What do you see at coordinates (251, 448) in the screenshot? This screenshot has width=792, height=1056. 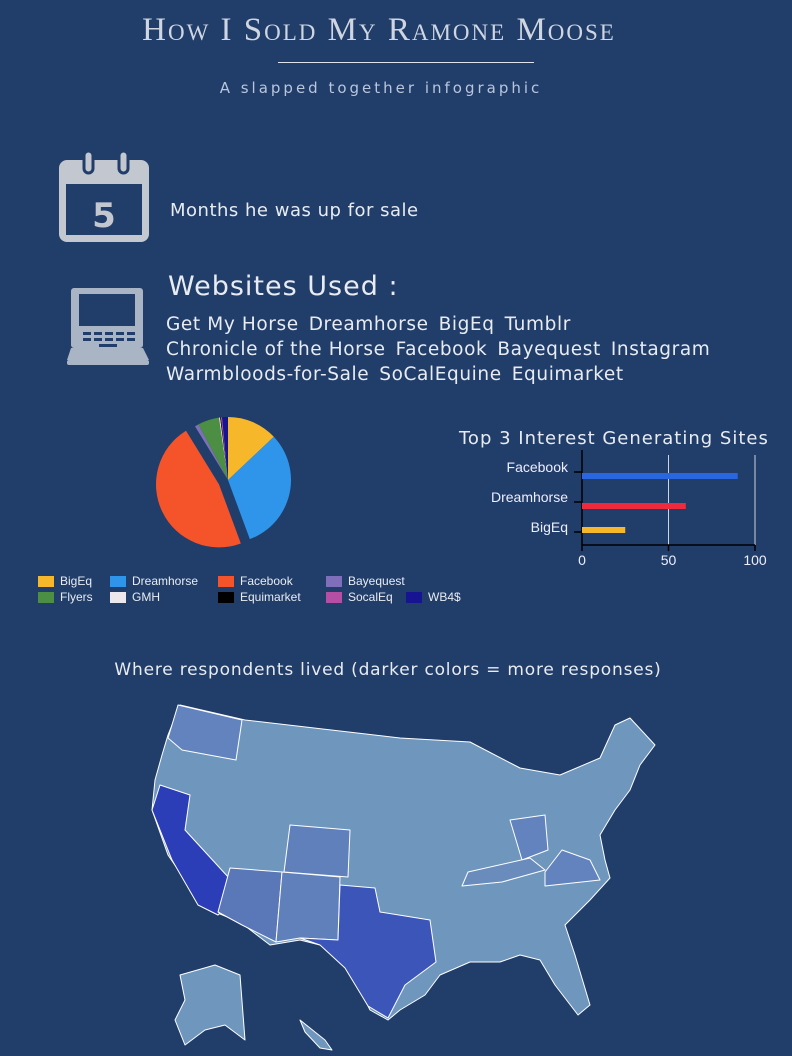 I see `pie-slice-bigeq` at bounding box center [251, 448].